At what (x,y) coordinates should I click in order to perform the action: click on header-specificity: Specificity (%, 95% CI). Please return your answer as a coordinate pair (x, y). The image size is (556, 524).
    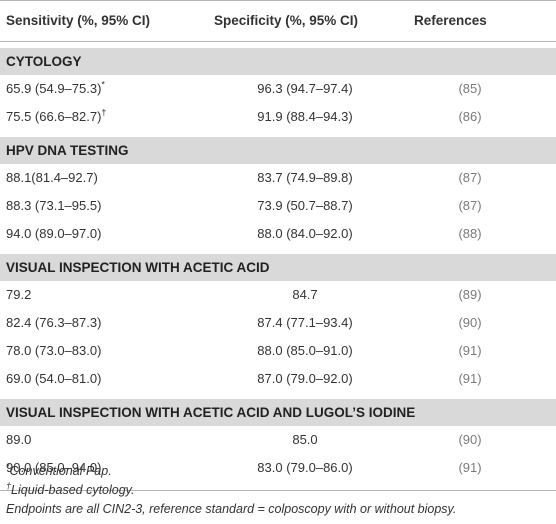
    Looking at the image, I should click on (286, 20).